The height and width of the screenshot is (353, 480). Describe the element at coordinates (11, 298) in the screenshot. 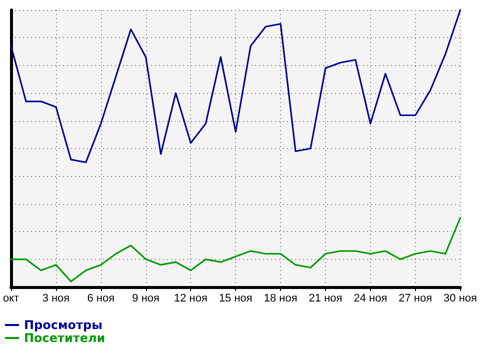

I see `x-tick-label: окт` at that location.